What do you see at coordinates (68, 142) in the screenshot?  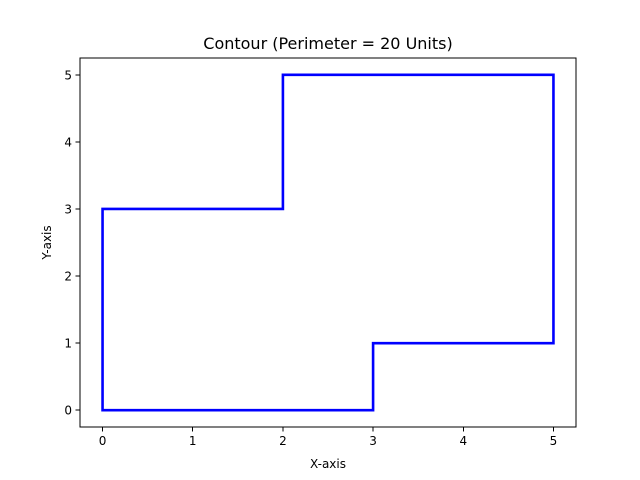 I see `y-tick-label: 4` at bounding box center [68, 142].